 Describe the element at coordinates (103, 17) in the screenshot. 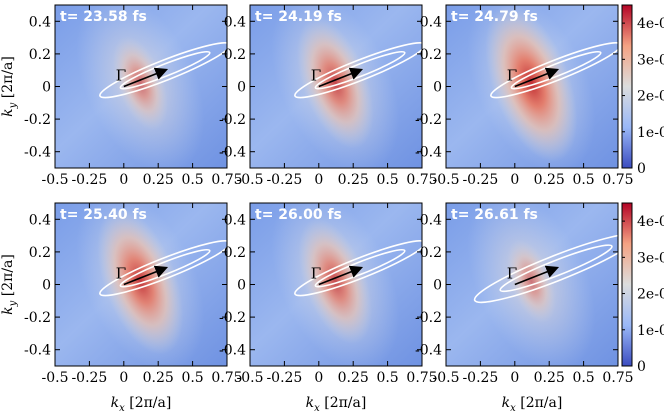

I see `panel-title: t= 23.58 fs` at that location.